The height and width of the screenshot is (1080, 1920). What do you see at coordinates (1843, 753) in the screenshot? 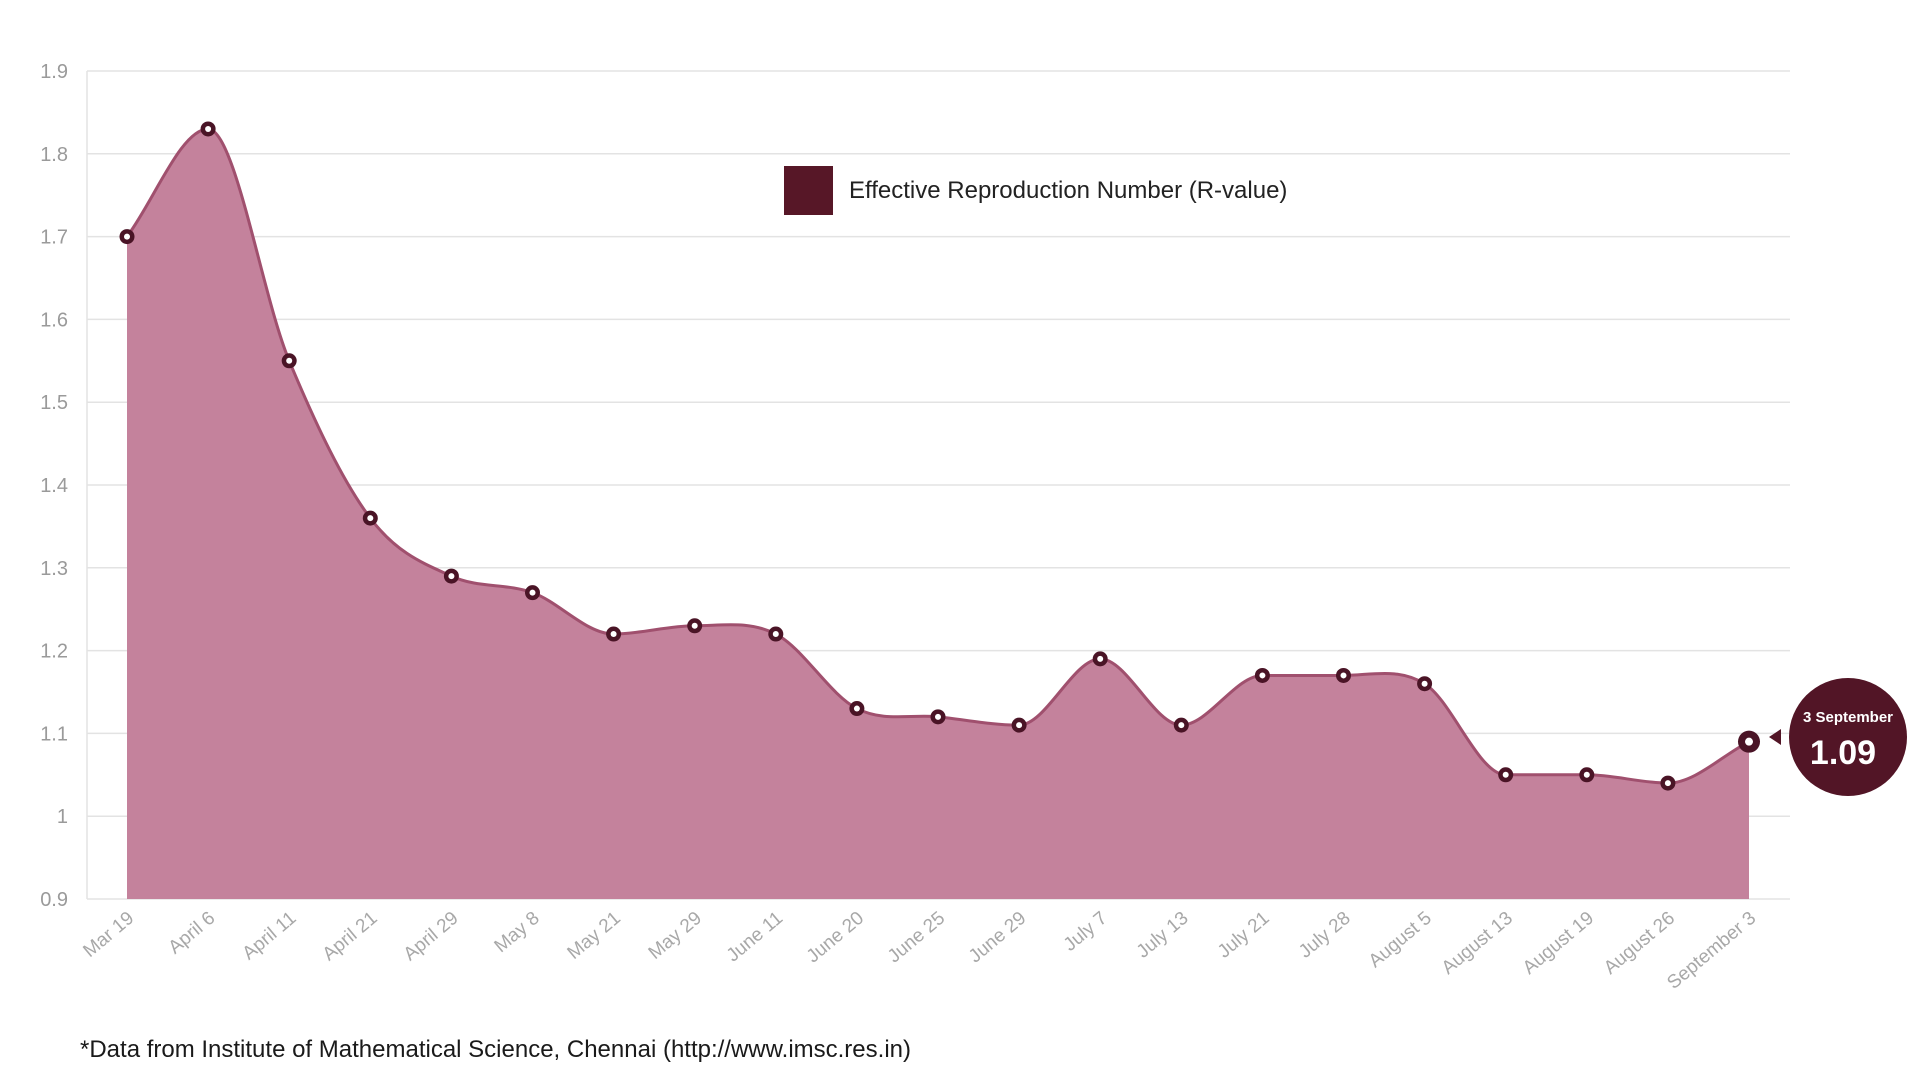
I see `callout-value: 1.09` at bounding box center [1843, 753].